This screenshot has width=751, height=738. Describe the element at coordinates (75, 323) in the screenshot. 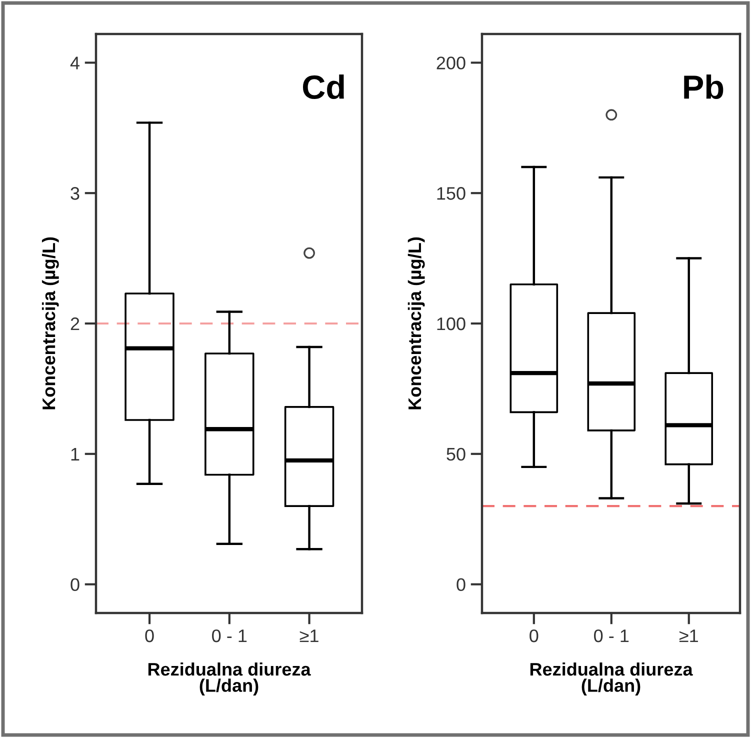

I see `y-tick-label: 2` at that location.